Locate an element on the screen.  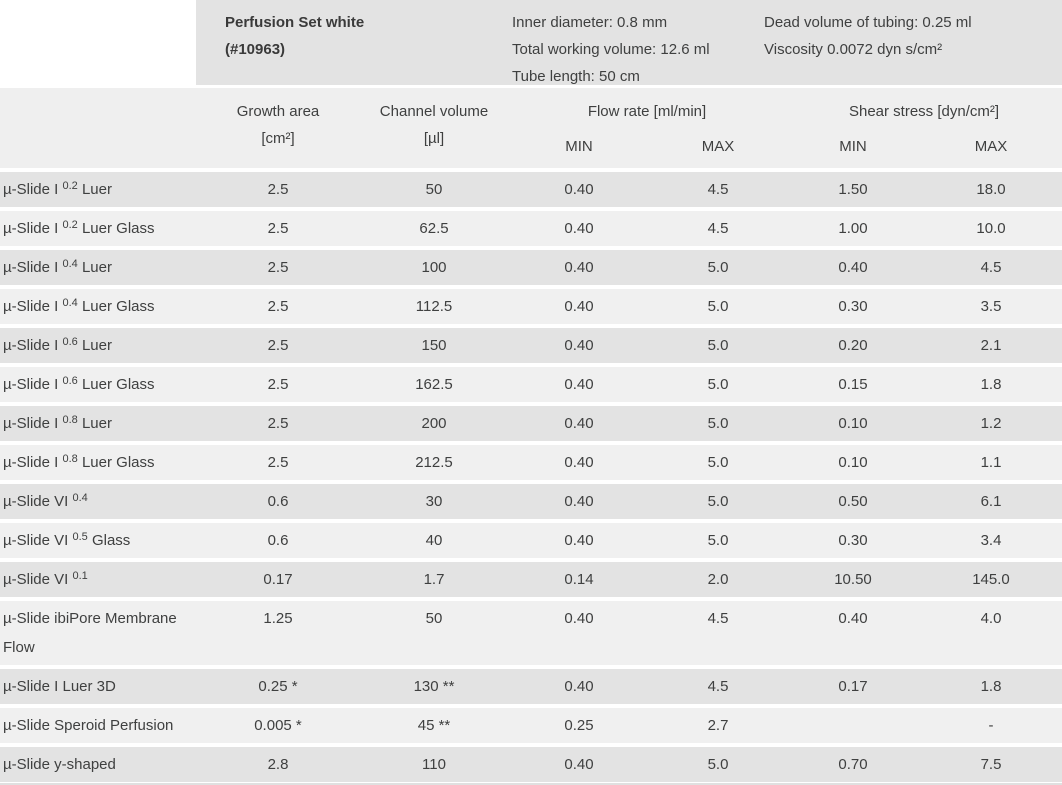
growth-area-value: 0.17 is located at coordinates (278, 579).